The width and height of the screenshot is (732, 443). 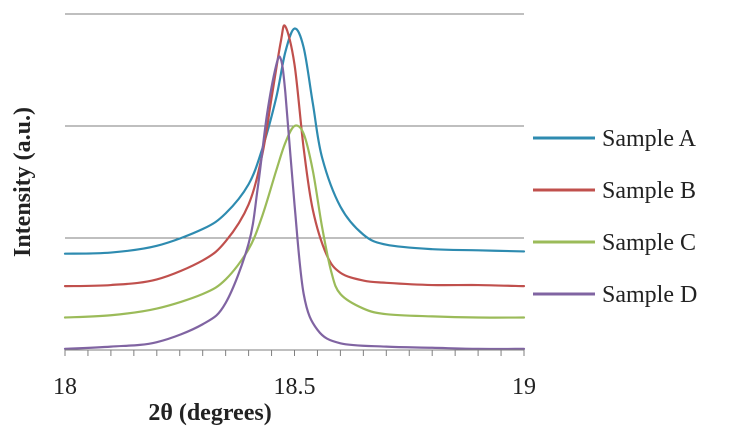 I want to click on x-tick-label: 18, so click(x=65, y=387).